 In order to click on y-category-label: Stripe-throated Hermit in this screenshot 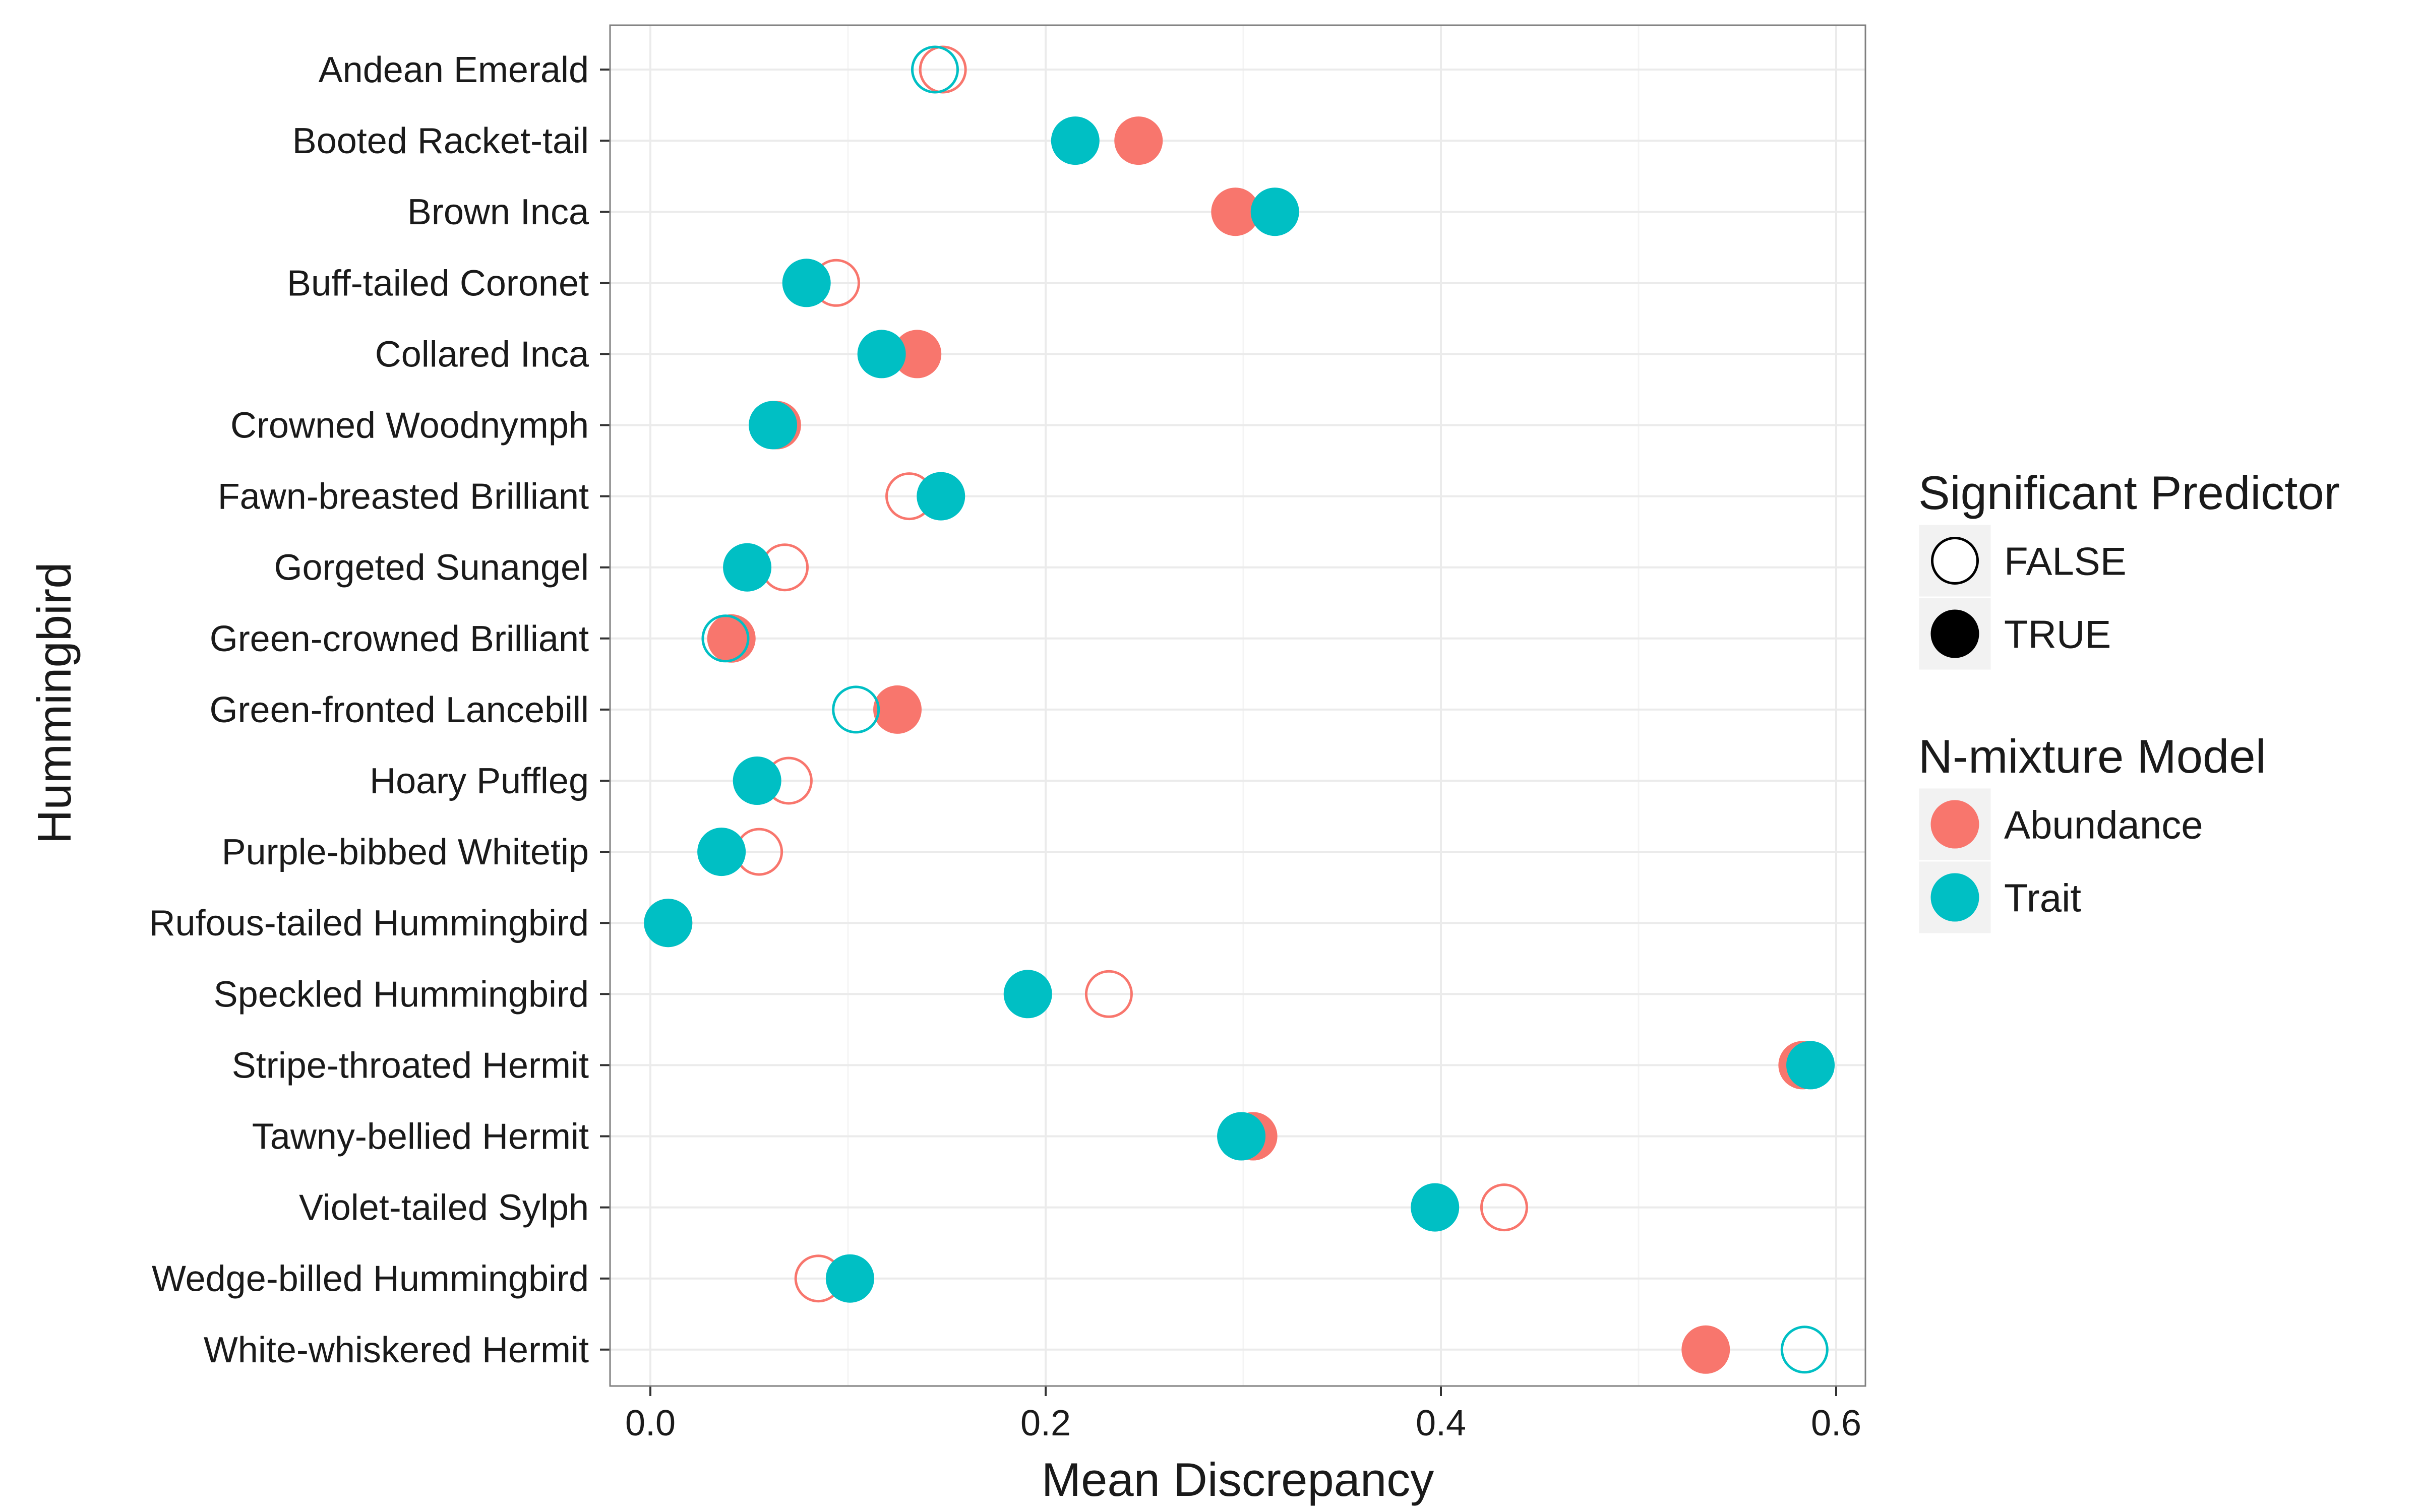, I will do `click(410, 1065)`.